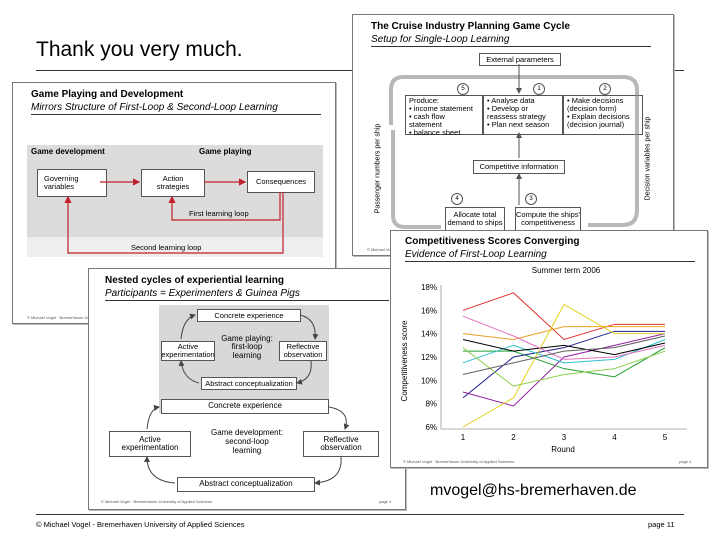  I want to click on inner-concrete-box: Concrete experience, so click(249, 315).